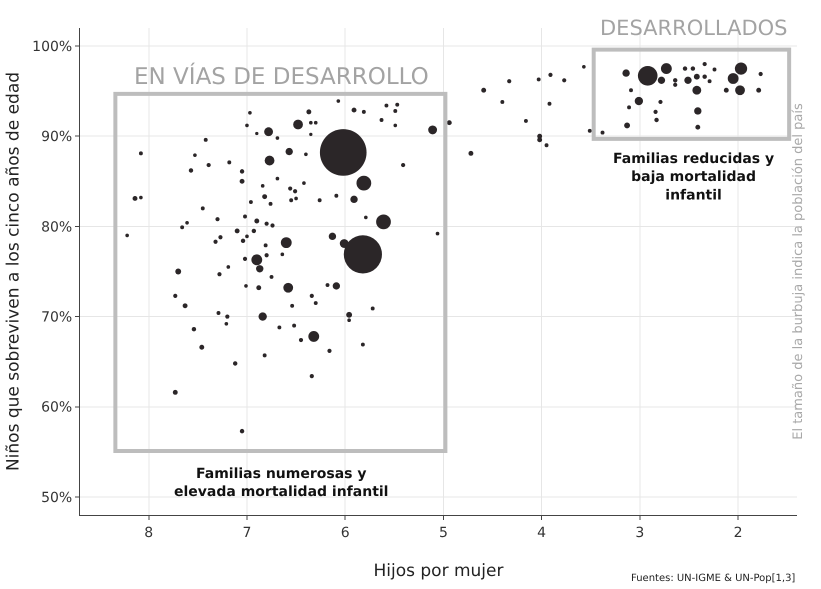  I want to click on x-tick-label: 8, so click(149, 532).